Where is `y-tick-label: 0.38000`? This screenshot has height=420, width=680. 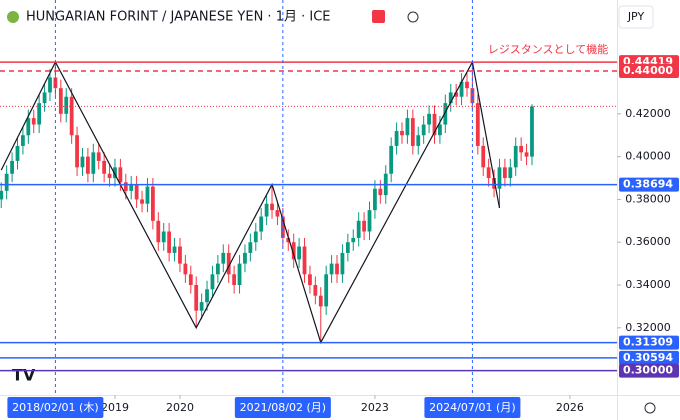
y-tick-label: 0.38000 is located at coordinates (648, 198).